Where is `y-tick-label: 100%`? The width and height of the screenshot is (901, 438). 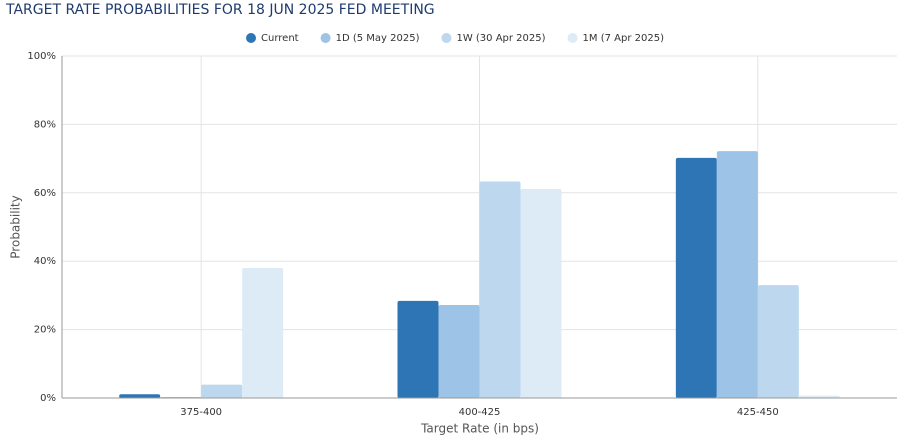
y-tick-label: 100% is located at coordinates (41, 56).